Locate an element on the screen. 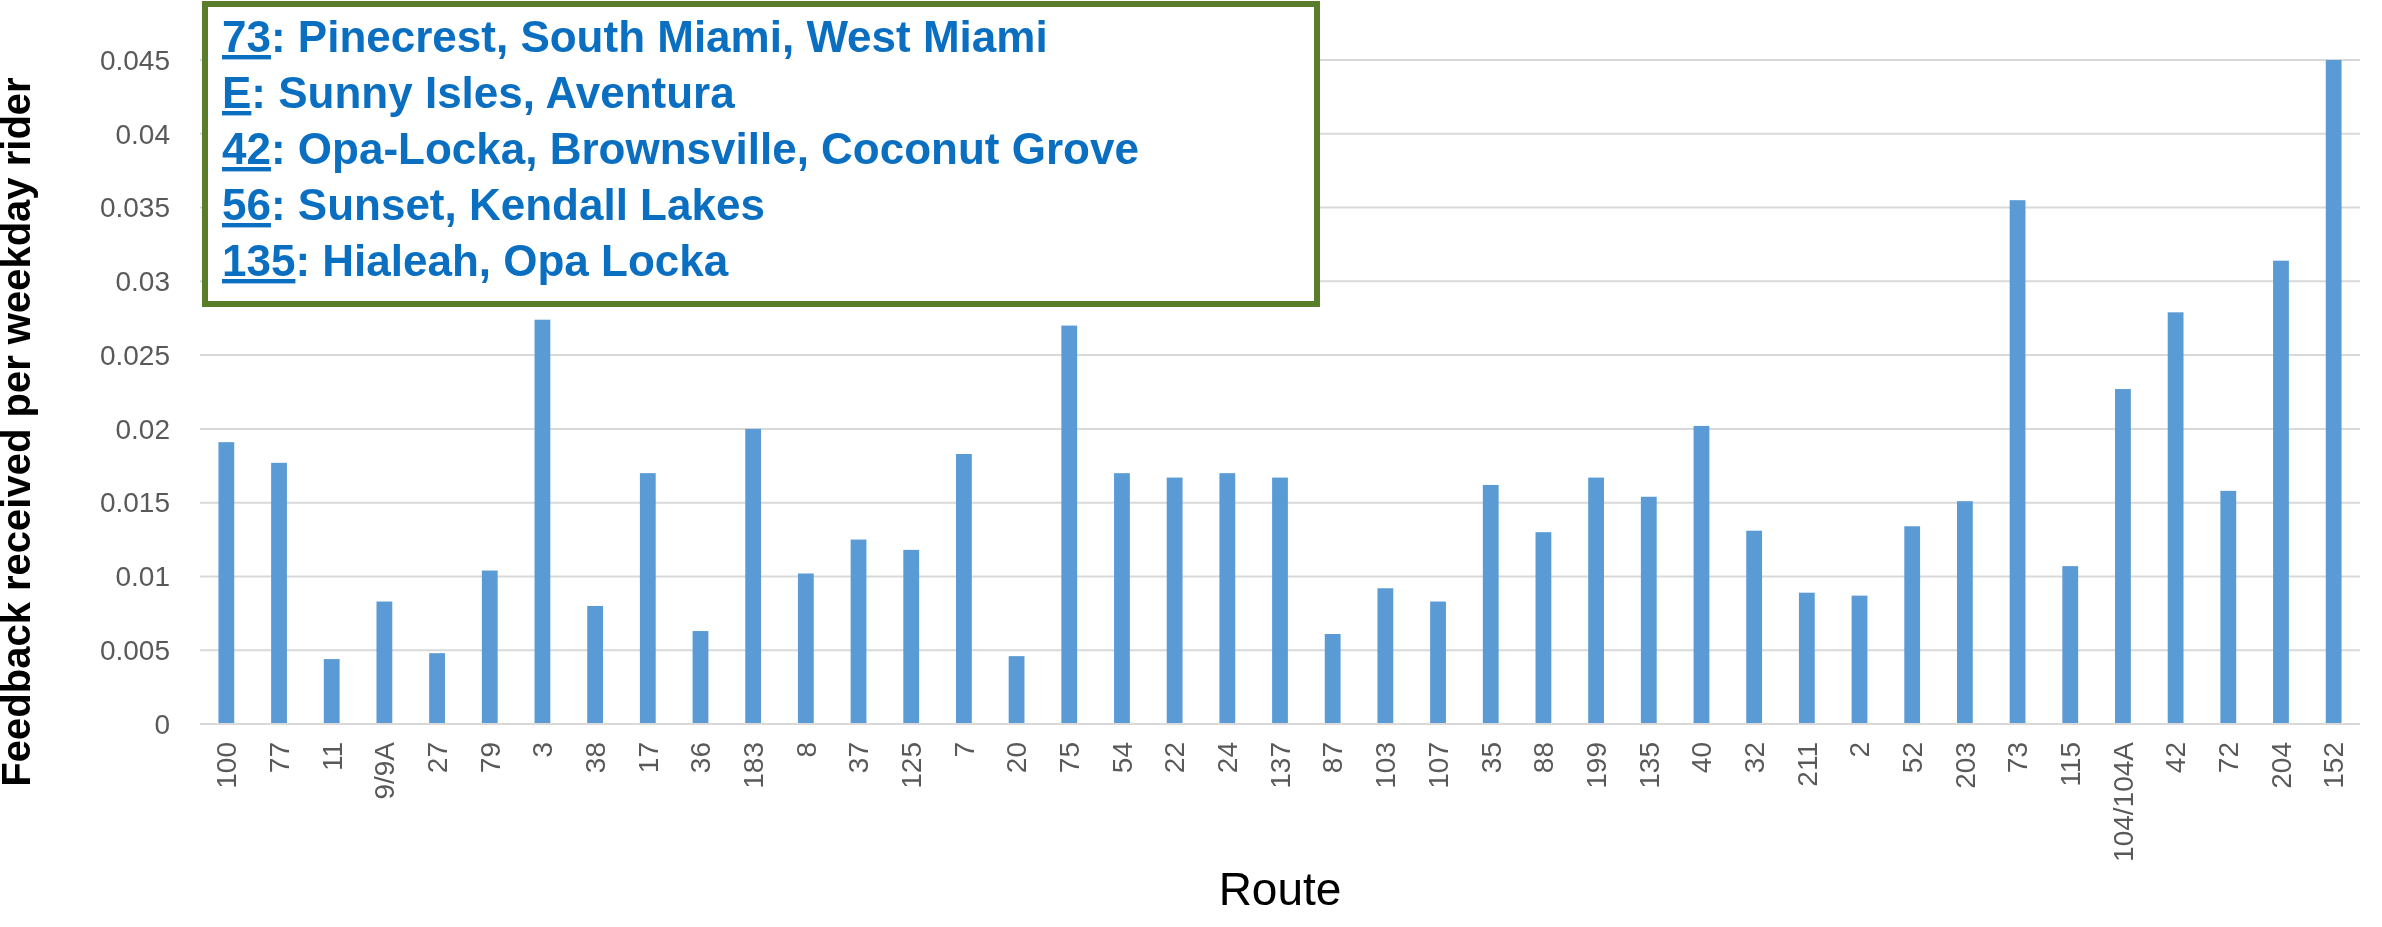 The height and width of the screenshot is (927, 2382). x-tick-label: 125 is located at coordinates (912, 765).